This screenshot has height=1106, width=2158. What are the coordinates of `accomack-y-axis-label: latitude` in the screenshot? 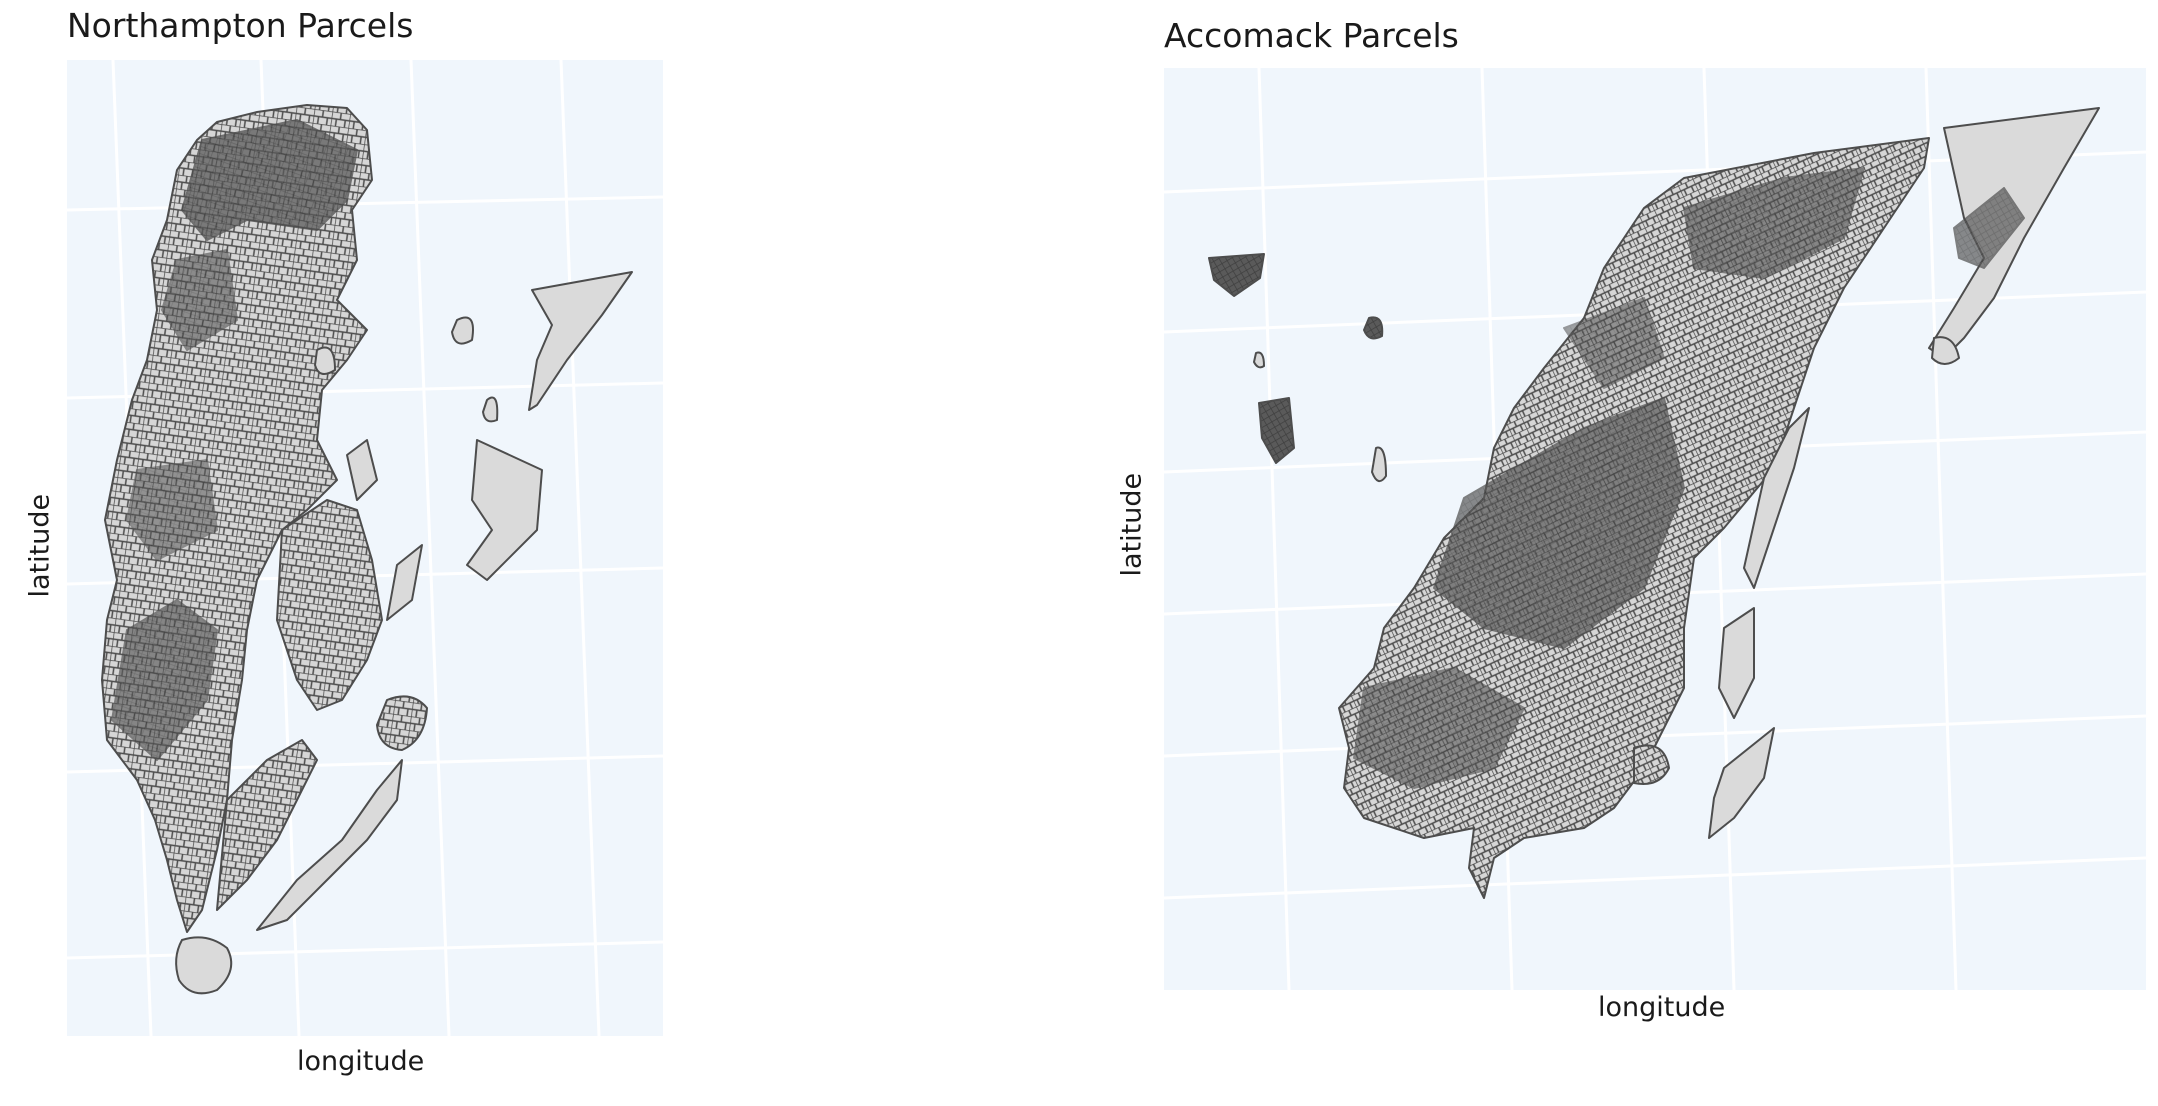 It's located at (1132, 524).